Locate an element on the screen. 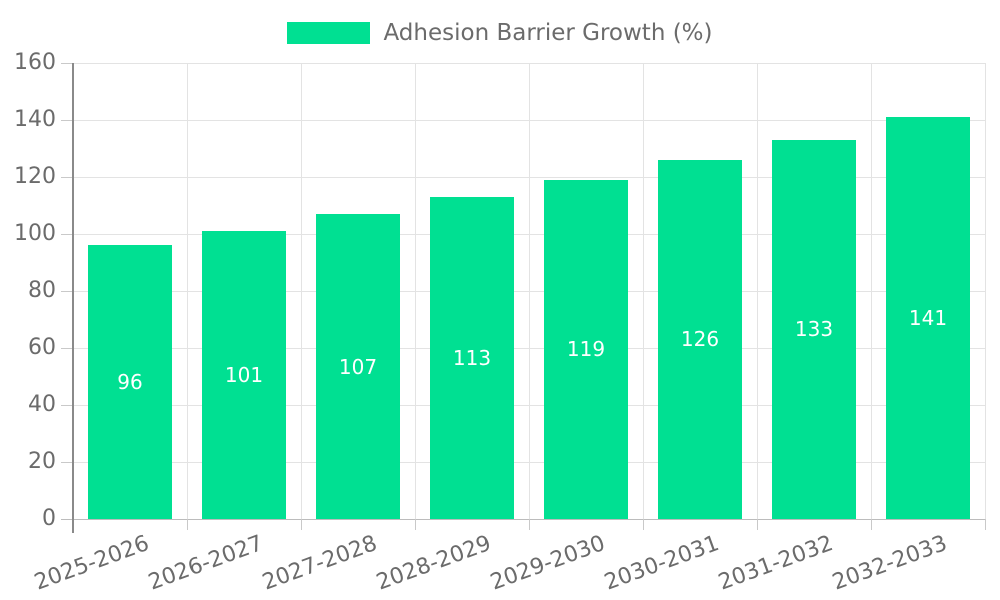  bar-value-label: 141 is located at coordinates (928, 318).